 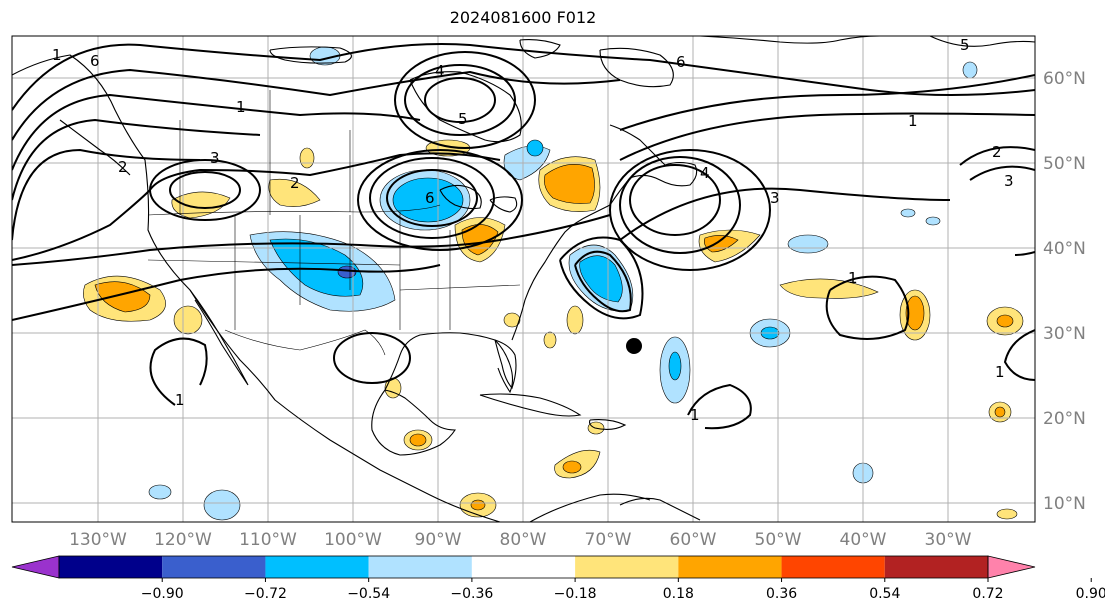 I want to click on colorbar-tick-label: −0.72, so click(x=265, y=594).